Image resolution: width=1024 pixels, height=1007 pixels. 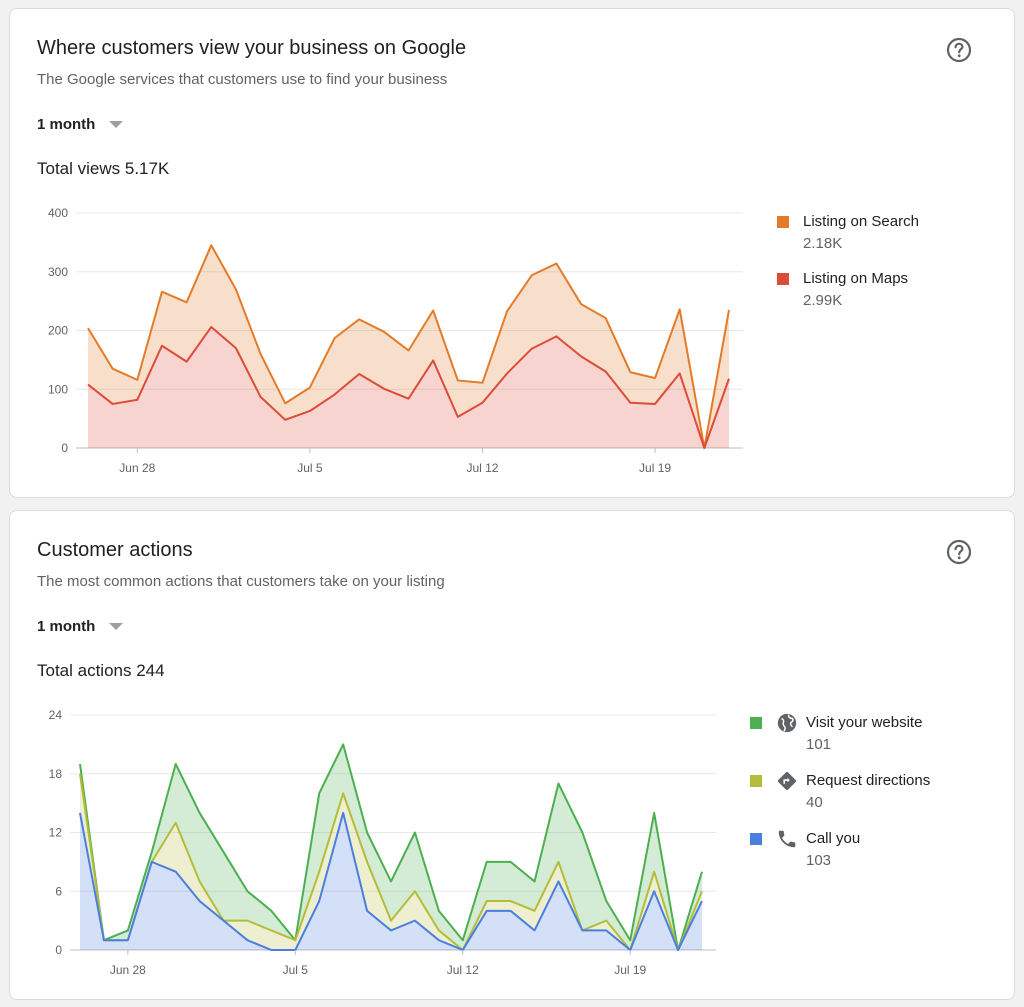 I want to click on actions-title: Customer actions, so click(x=115, y=550).